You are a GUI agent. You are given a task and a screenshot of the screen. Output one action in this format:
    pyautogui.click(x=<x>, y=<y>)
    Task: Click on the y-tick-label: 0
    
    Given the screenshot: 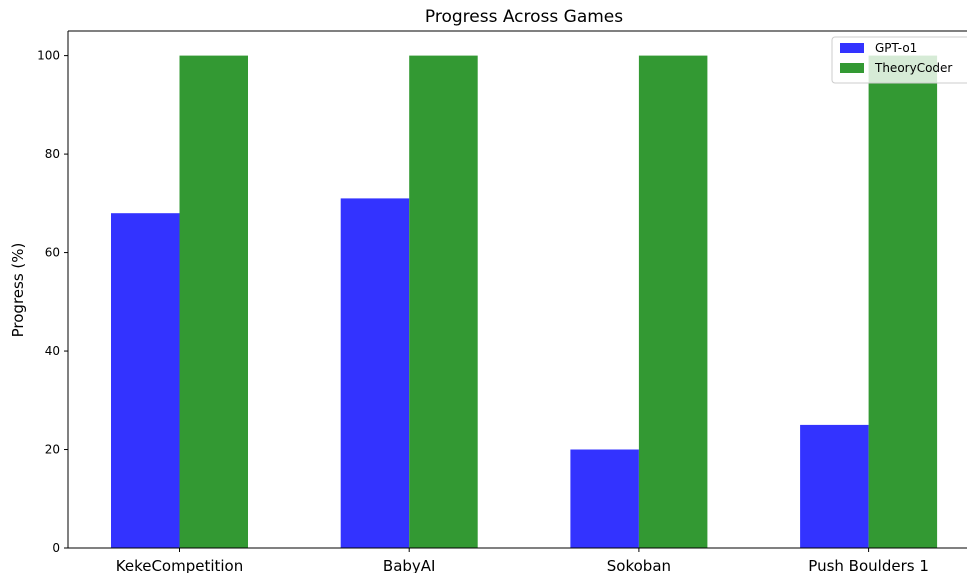 What is the action you would take?
    pyautogui.click(x=56, y=548)
    